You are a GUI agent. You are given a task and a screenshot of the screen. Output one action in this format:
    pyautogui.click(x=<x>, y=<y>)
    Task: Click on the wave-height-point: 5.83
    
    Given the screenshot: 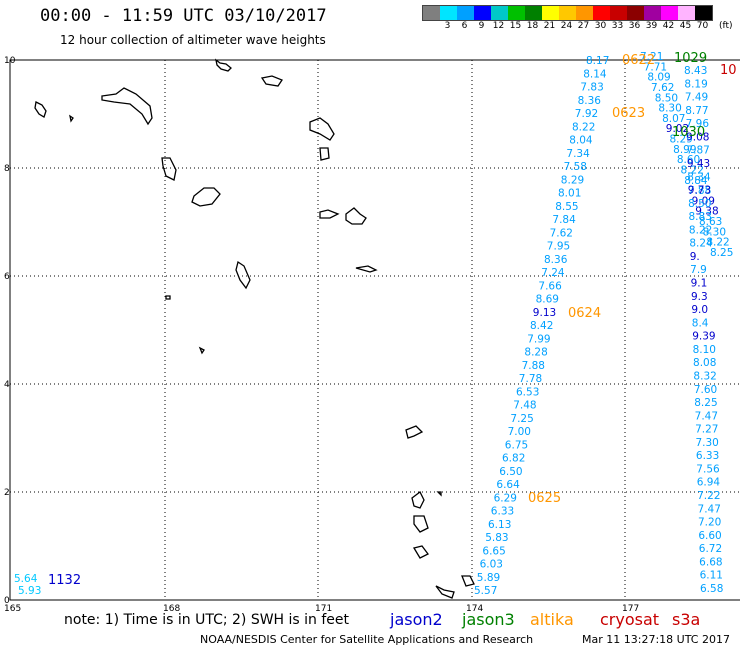 What is the action you would take?
    pyautogui.click(x=496, y=538)
    